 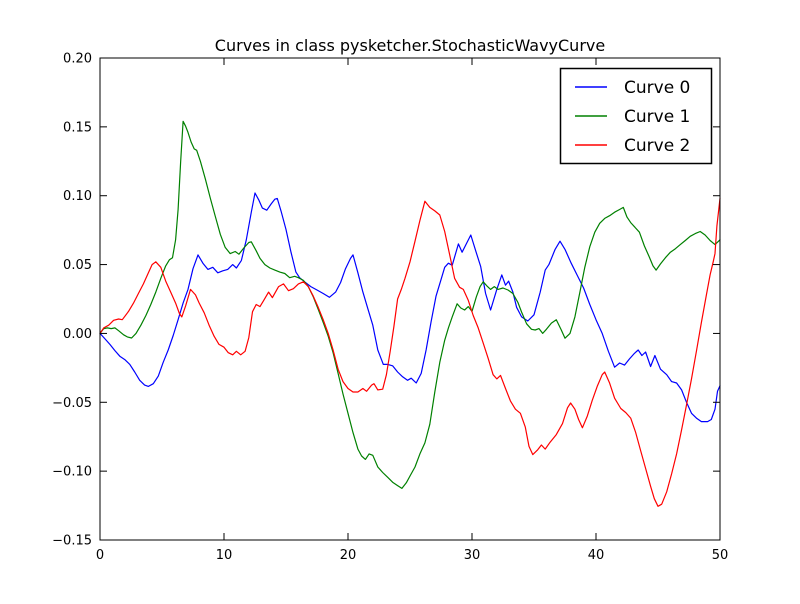 What do you see at coordinates (77, 127) in the screenshot?
I see `y-tick-label: 0.15` at bounding box center [77, 127].